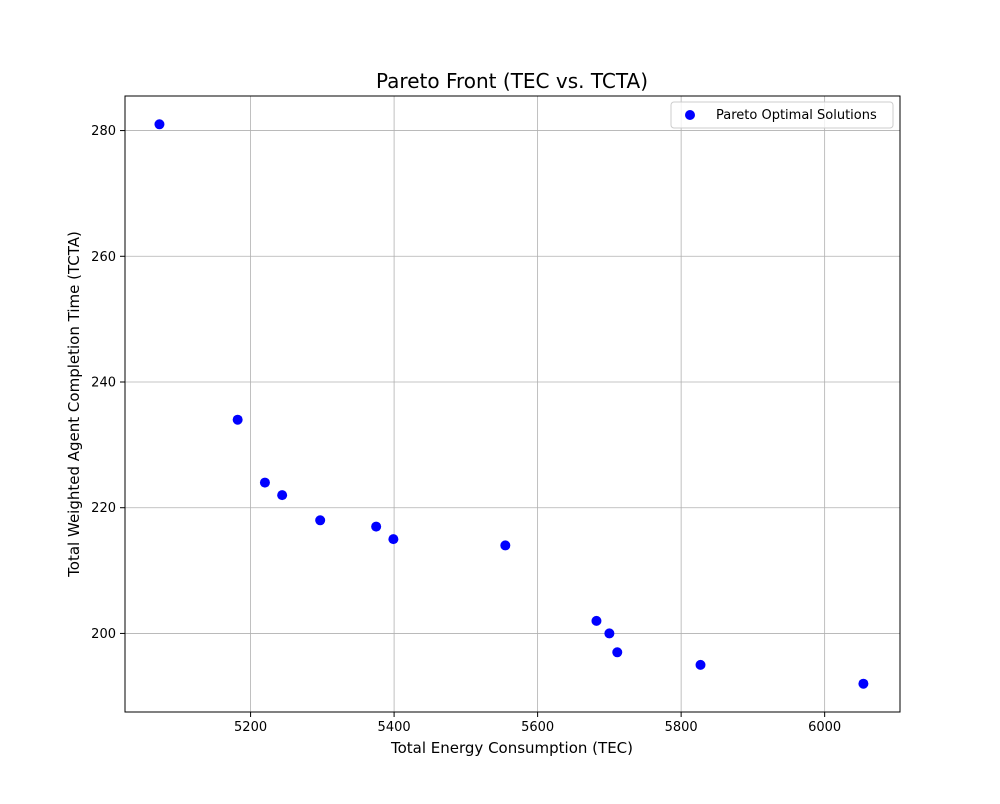 The width and height of the screenshot is (1000, 804). I want to click on legend-box, so click(782, 115).